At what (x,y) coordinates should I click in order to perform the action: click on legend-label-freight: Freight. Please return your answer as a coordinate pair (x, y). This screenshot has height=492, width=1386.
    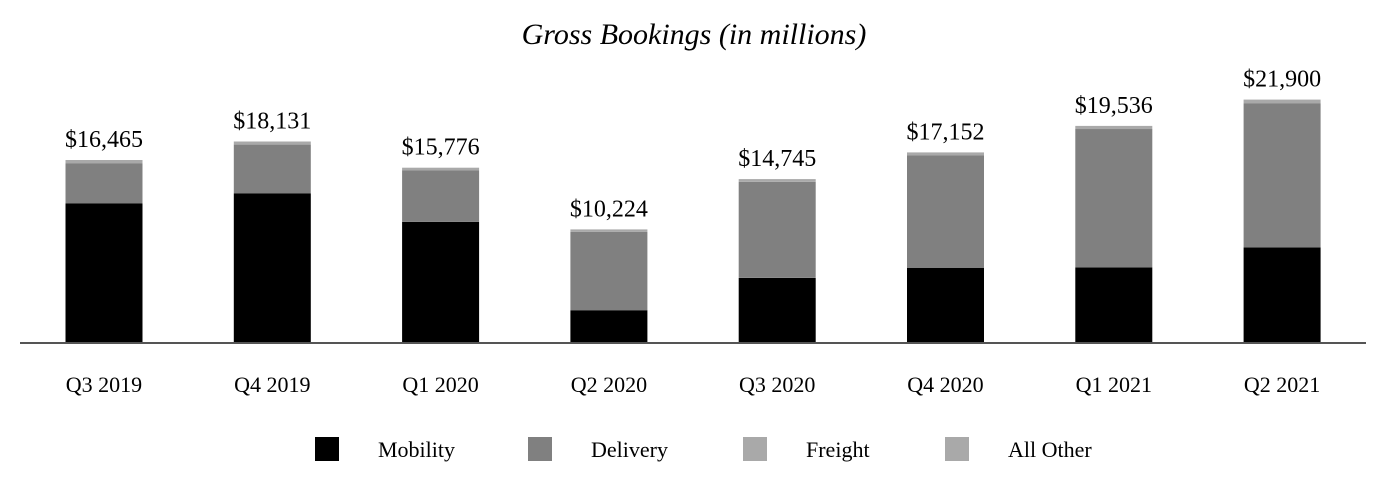
    Looking at the image, I should click on (838, 449).